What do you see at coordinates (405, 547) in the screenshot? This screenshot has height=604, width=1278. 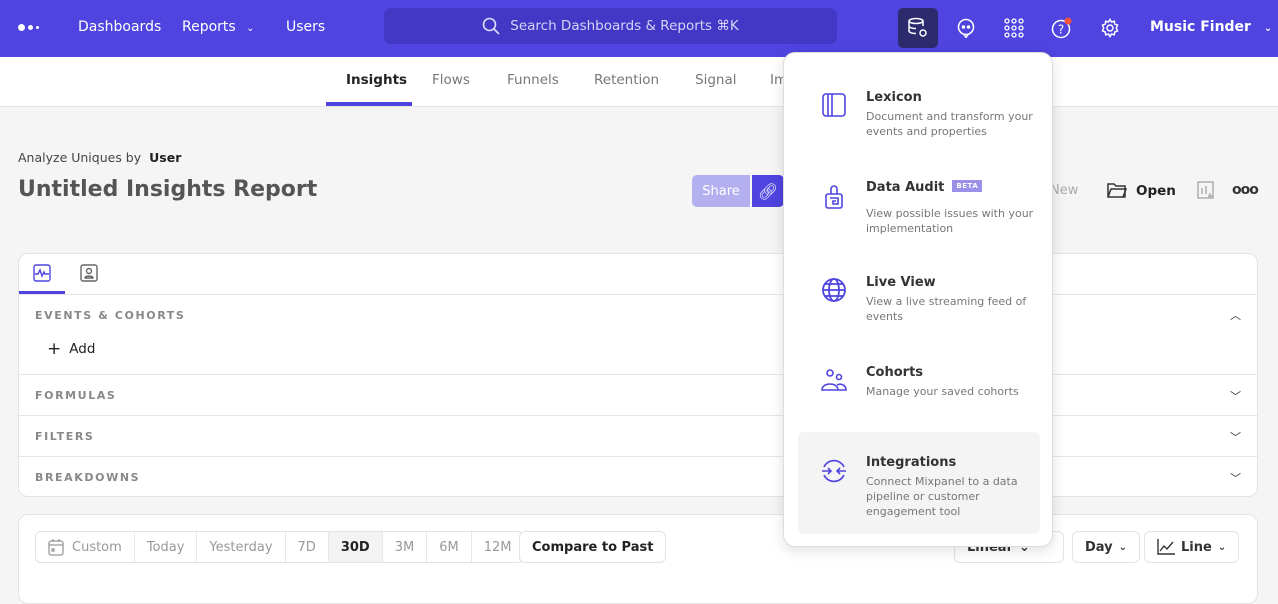 I see `range-3m: 3M` at bounding box center [405, 547].